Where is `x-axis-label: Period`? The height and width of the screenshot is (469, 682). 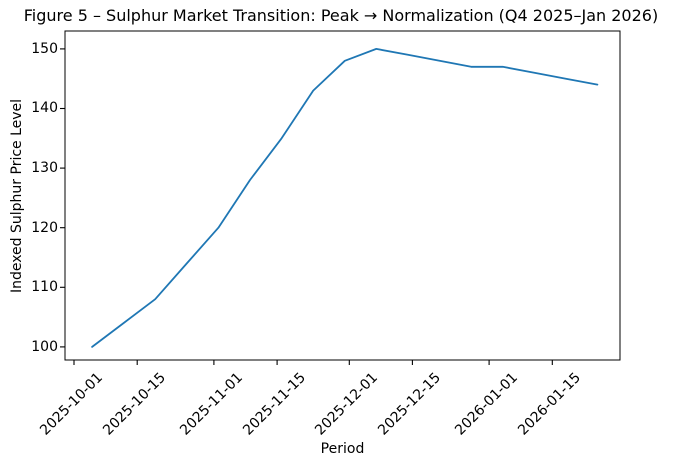
x-axis-label: Period is located at coordinates (342, 449).